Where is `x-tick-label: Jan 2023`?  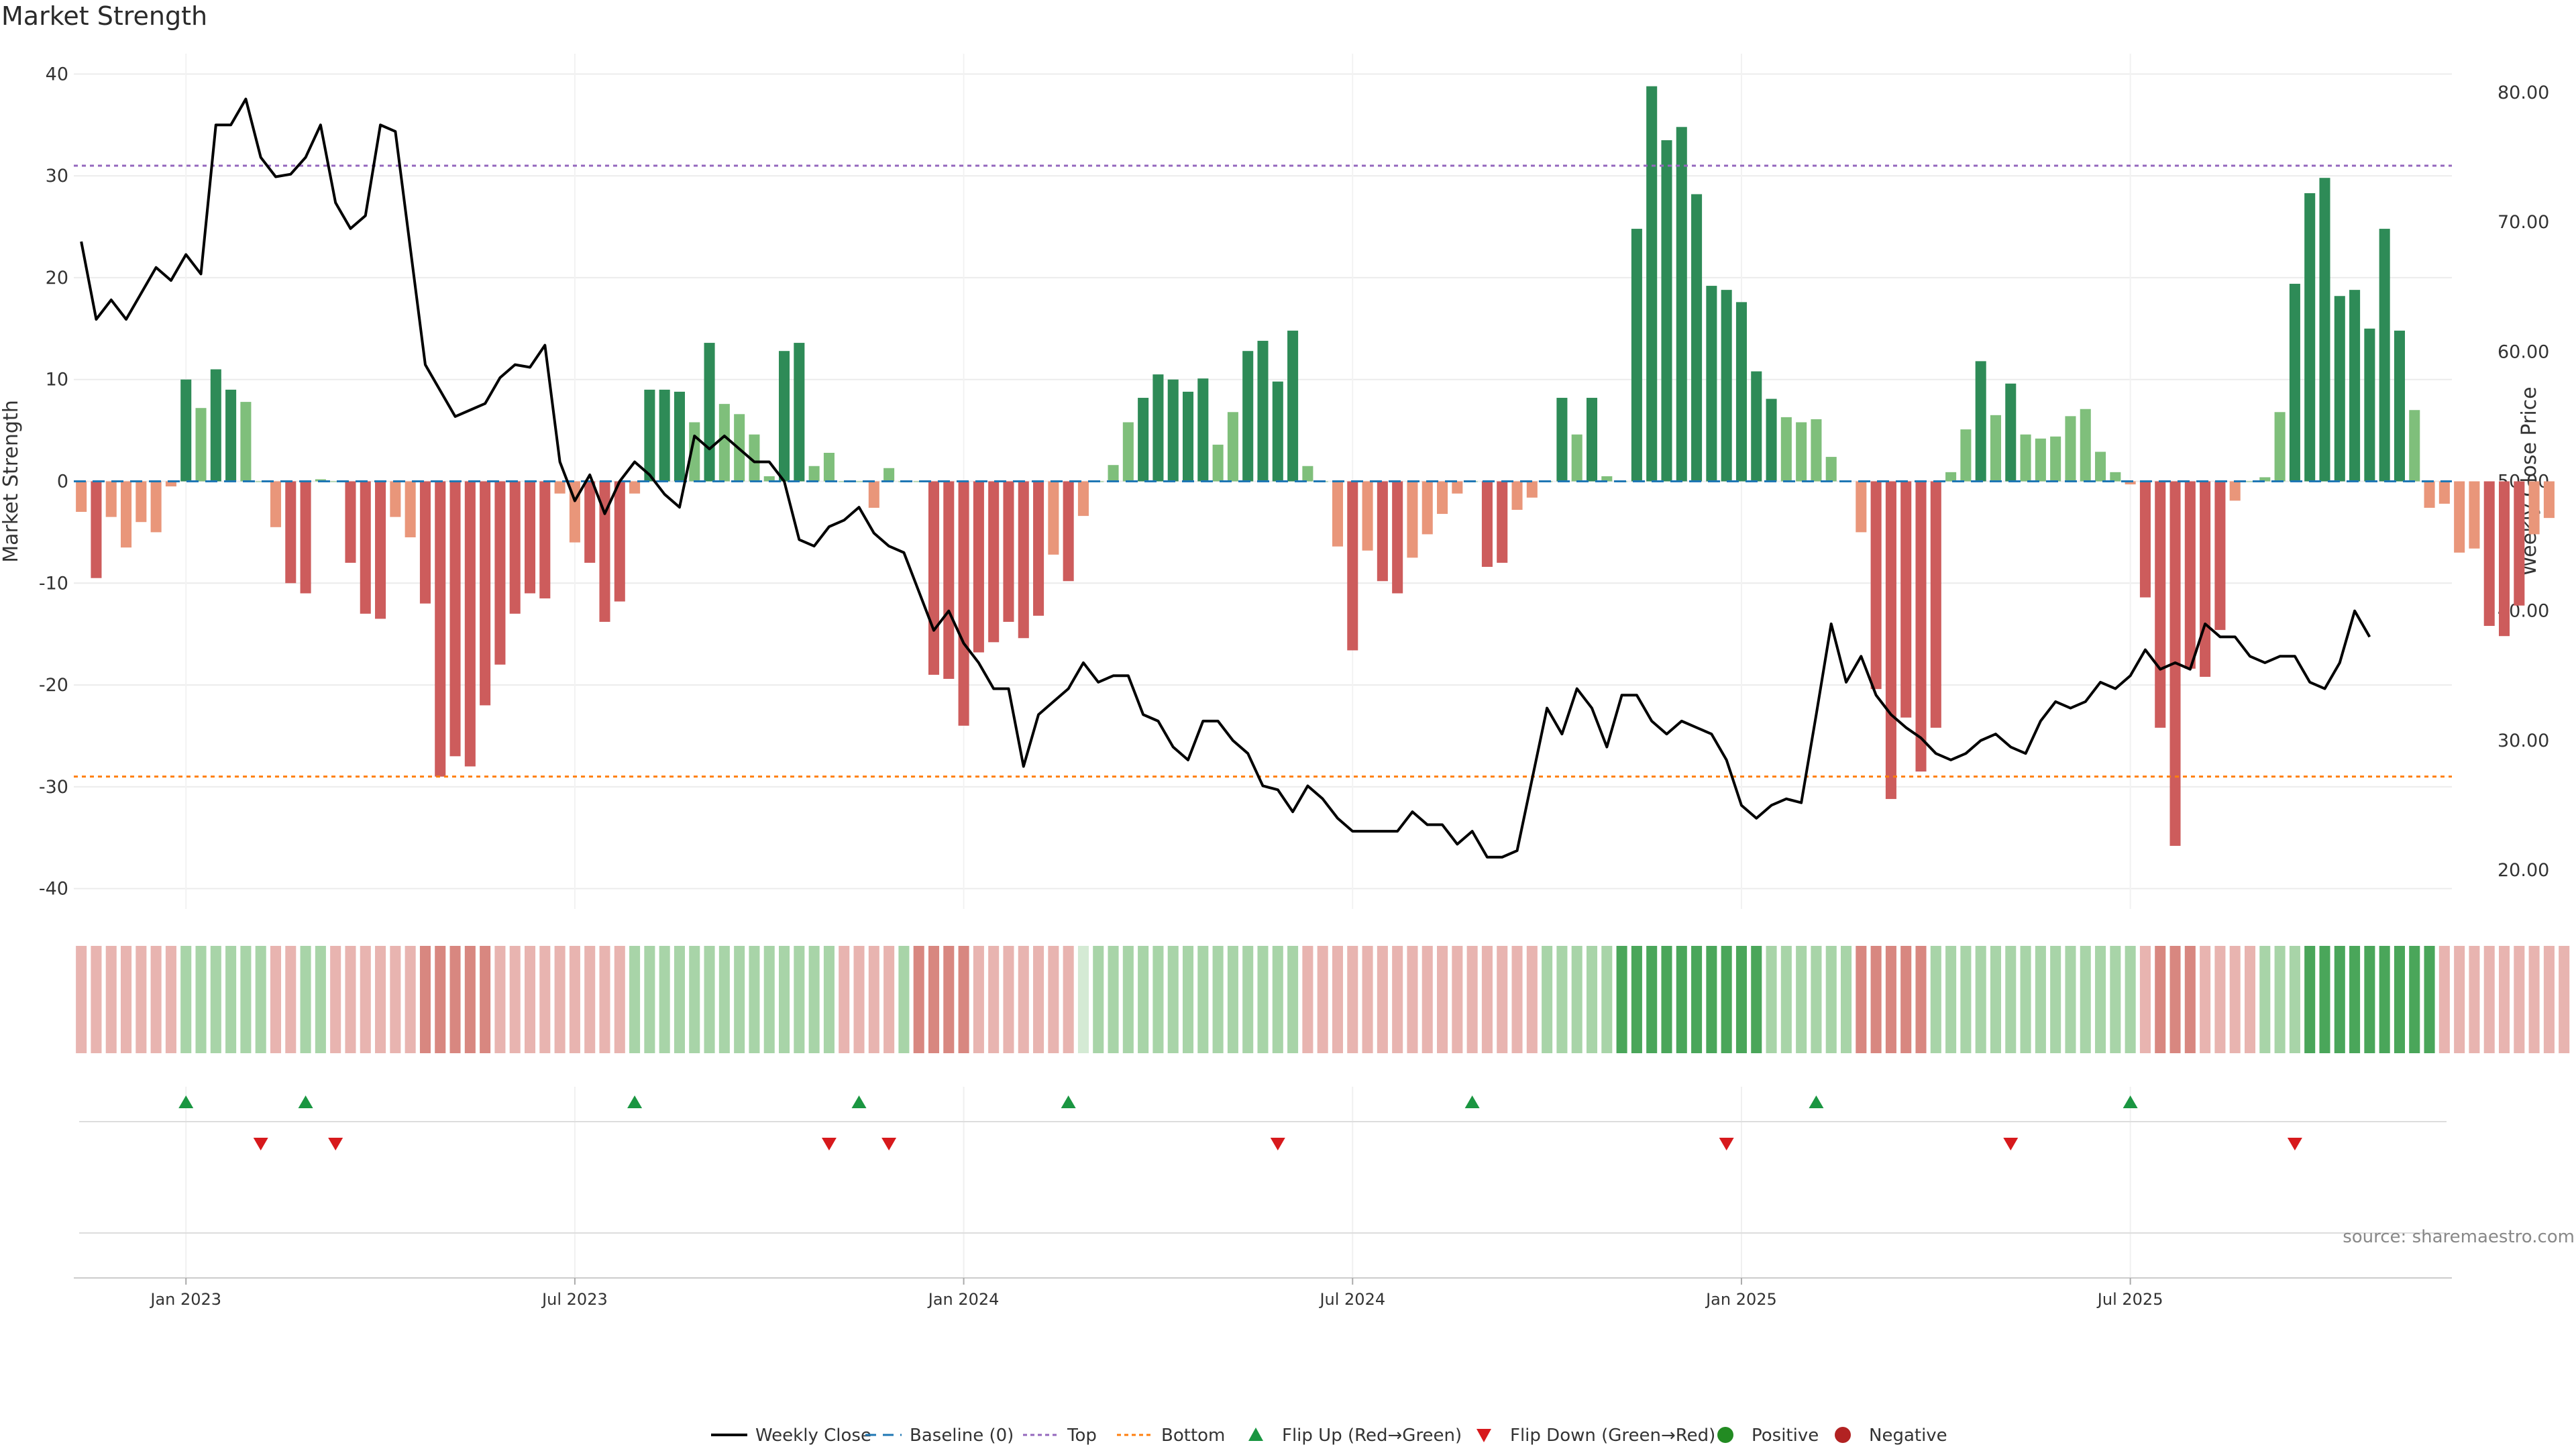 x-tick-label: Jan 2023 is located at coordinates (185, 1299).